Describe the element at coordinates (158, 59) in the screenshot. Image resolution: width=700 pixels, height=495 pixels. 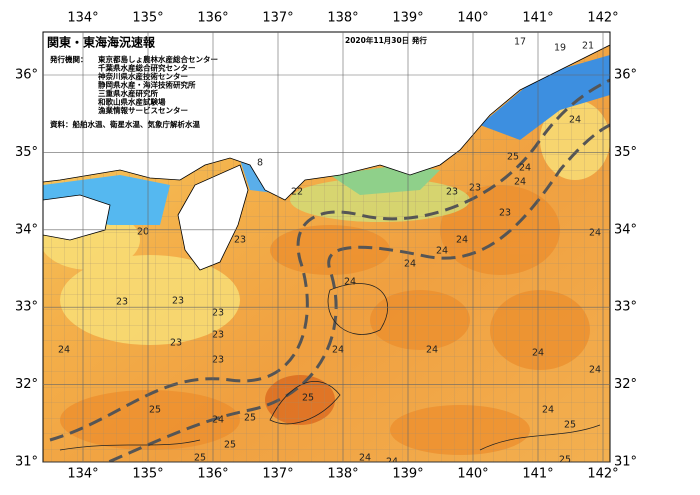
I see `issuer: 東京都島しょ農林水産総合センター` at that location.